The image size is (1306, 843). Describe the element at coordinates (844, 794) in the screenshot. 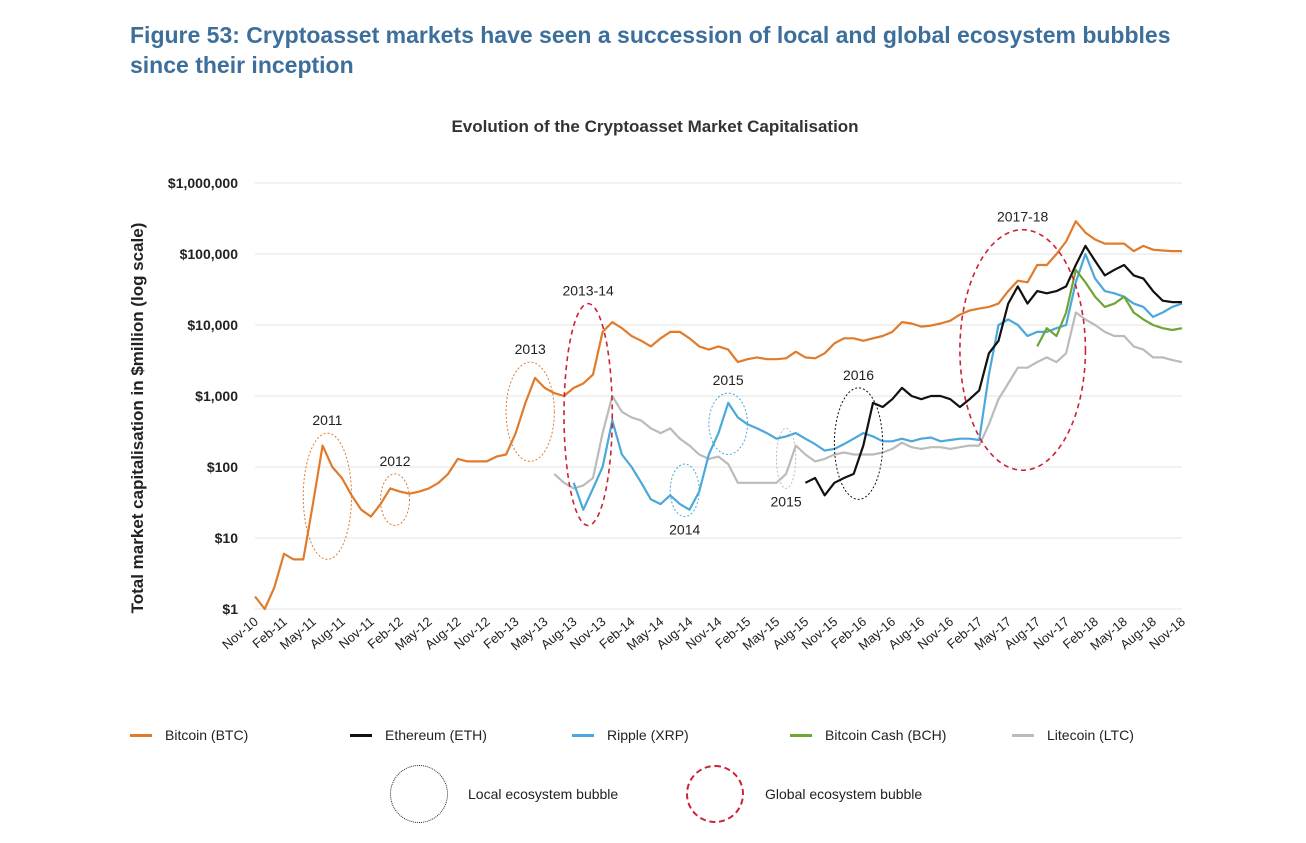

I see `global-bubble-label: Global ecosystem bubble` at that location.